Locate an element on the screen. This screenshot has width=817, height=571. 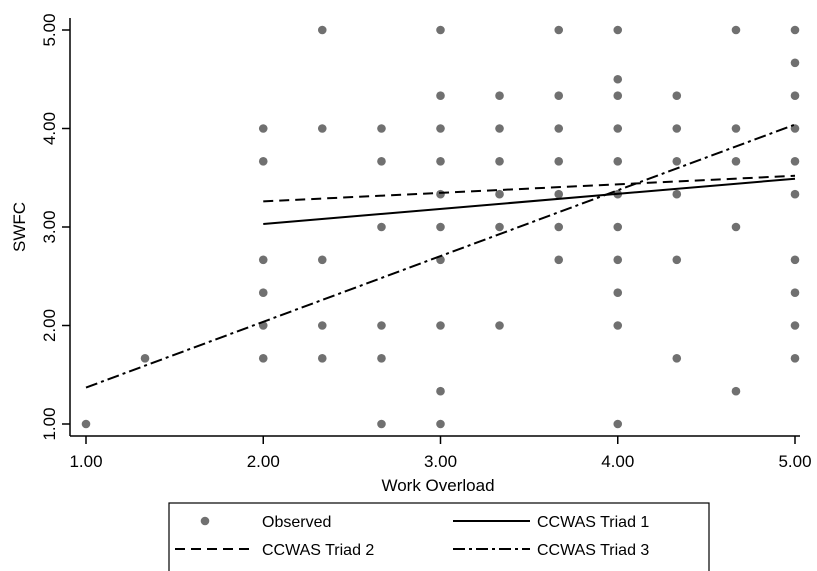
x-tick-label: 5.00 is located at coordinates (794, 461).